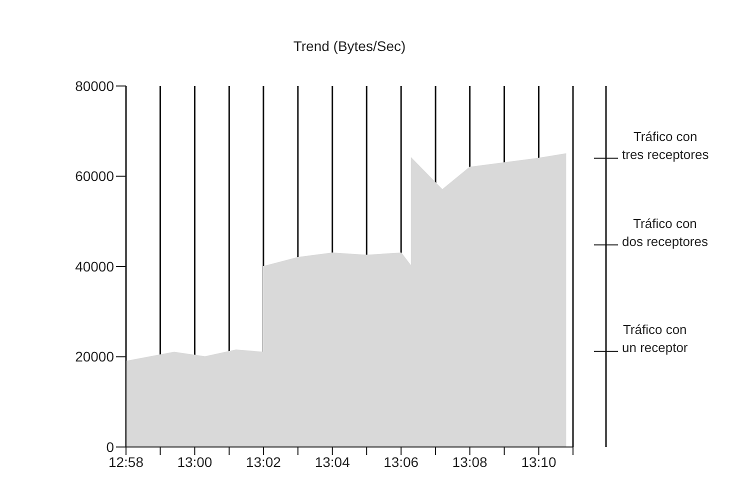  What do you see at coordinates (126, 462) in the screenshot?
I see `x-tick-label: 12:58` at bounding box center [126, 462].